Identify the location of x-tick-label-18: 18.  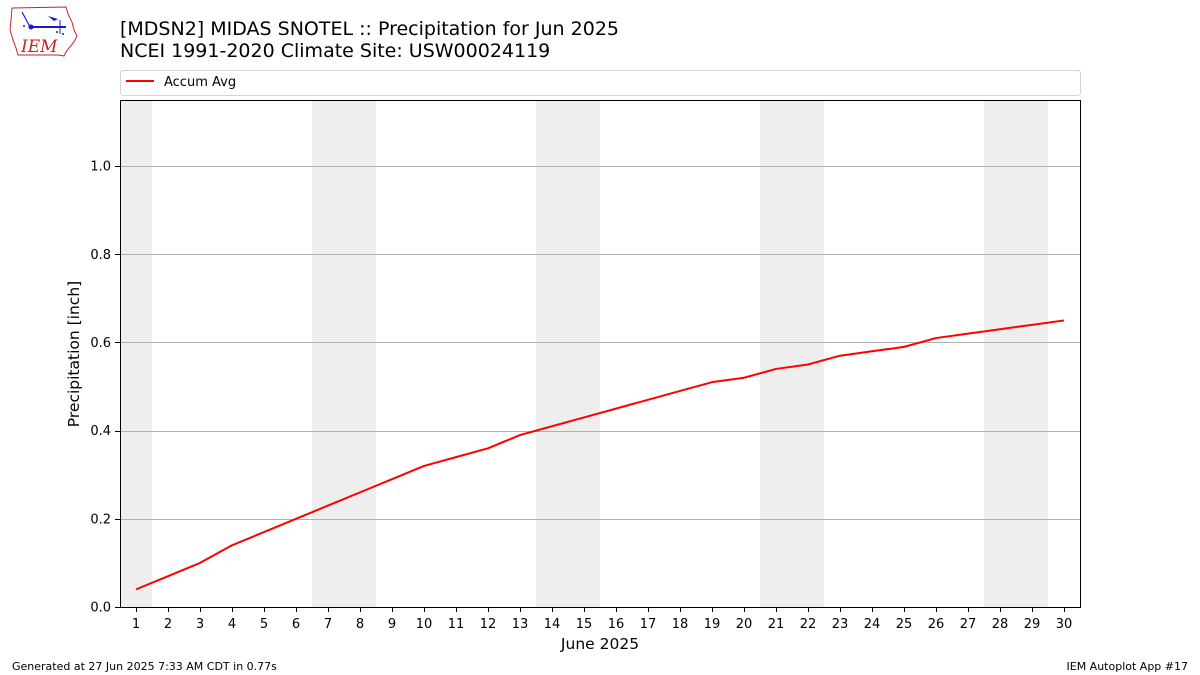
(680, 624).